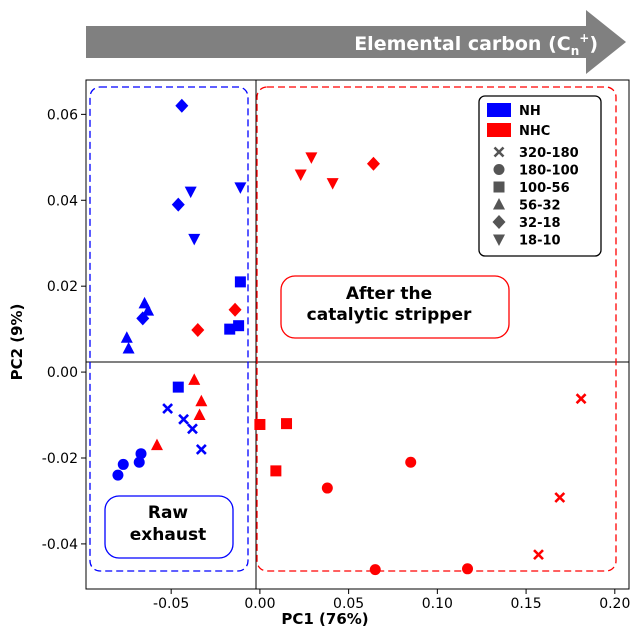 Image resolution: width=636 pixels, height=628 pixels. Describe the element at coordinates (499, 130) in the screenshot. I see `legend-swatch-nhc` at that location.